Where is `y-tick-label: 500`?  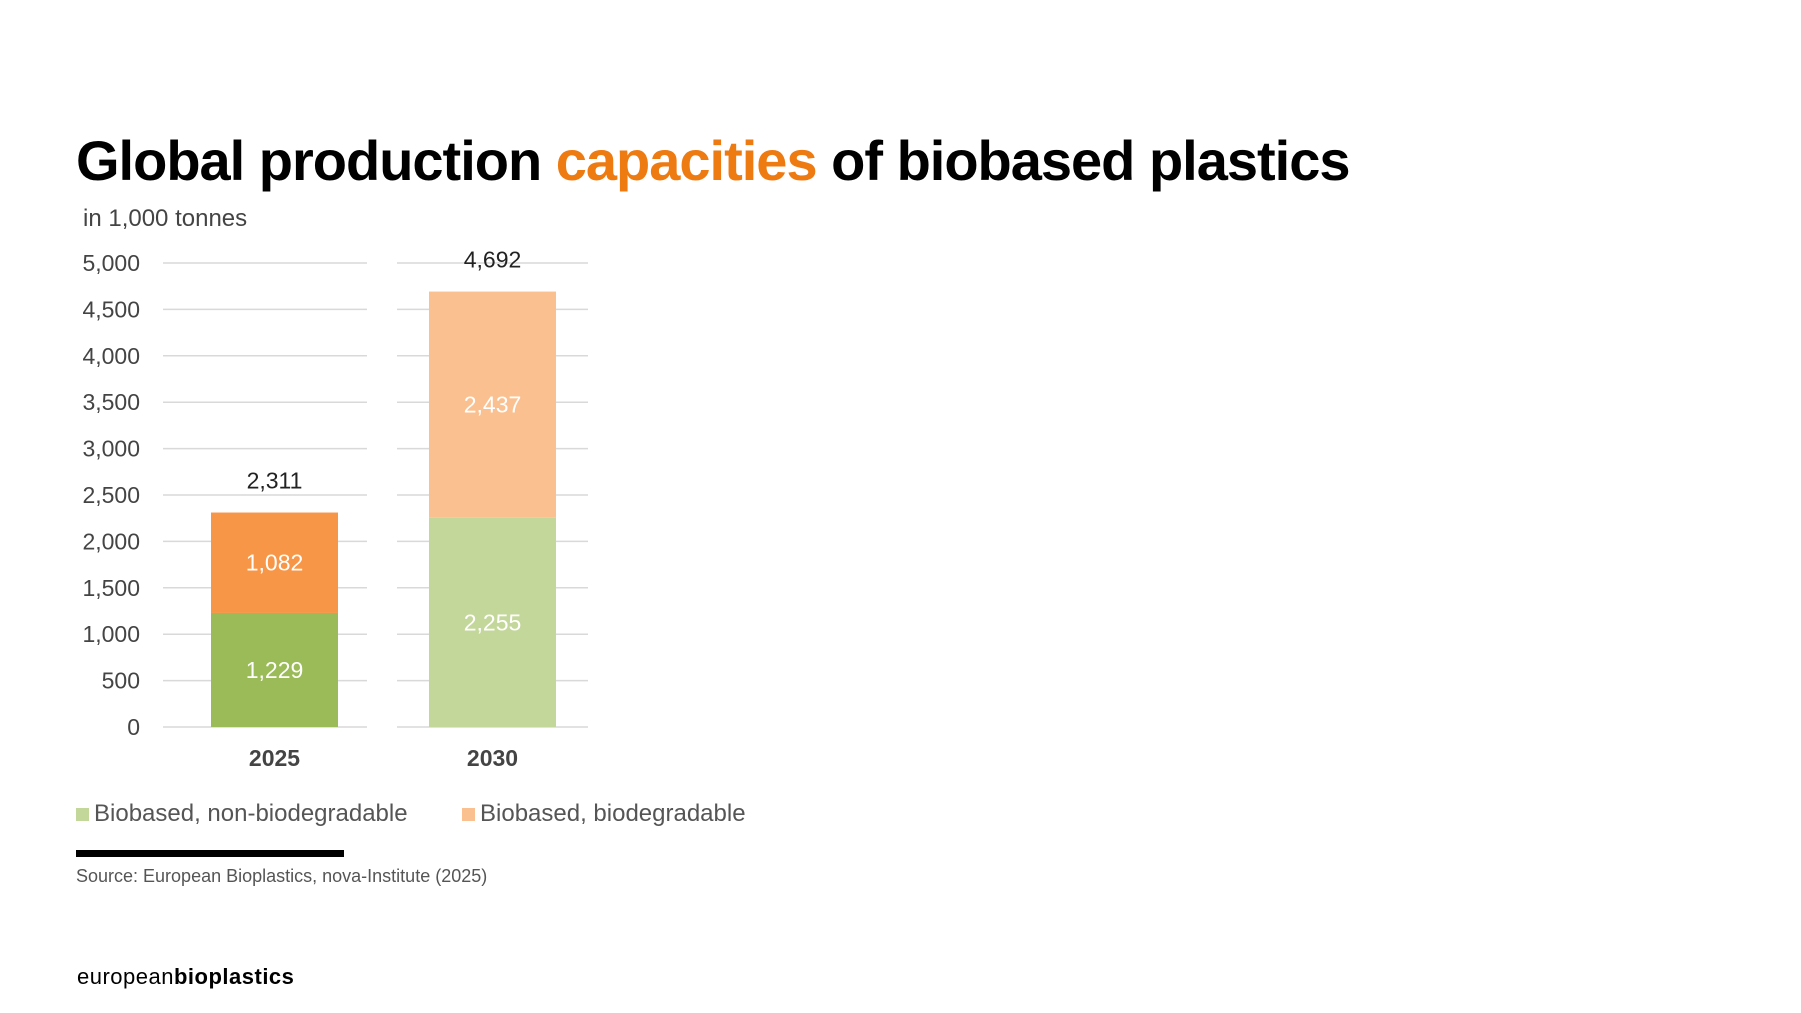 y-tick-label: 500 is located at coordinates (121, 681).